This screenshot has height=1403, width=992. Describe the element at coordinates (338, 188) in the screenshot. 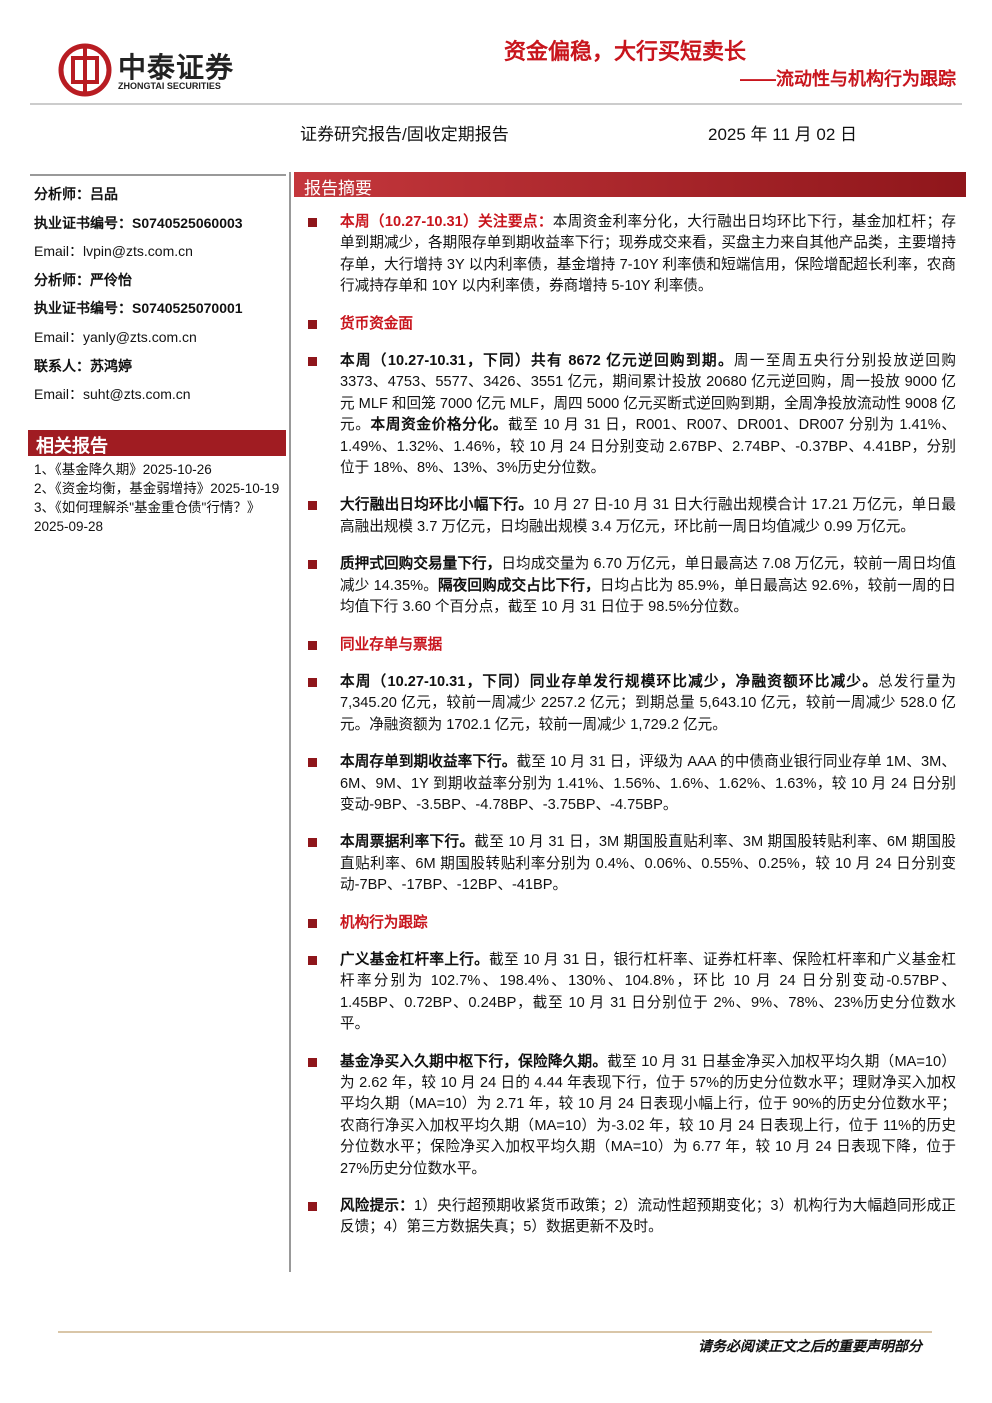

I see `summary-title: 报告摘要` at that location.